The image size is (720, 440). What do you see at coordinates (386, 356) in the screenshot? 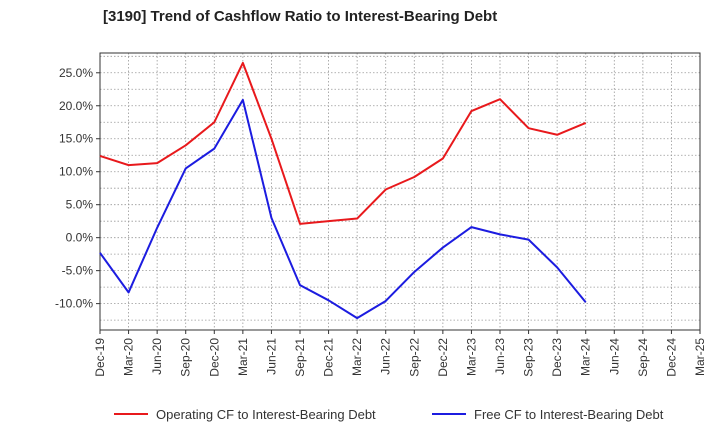
I see `x-tick-label: Jun-22` at bounding box center [386, 356].